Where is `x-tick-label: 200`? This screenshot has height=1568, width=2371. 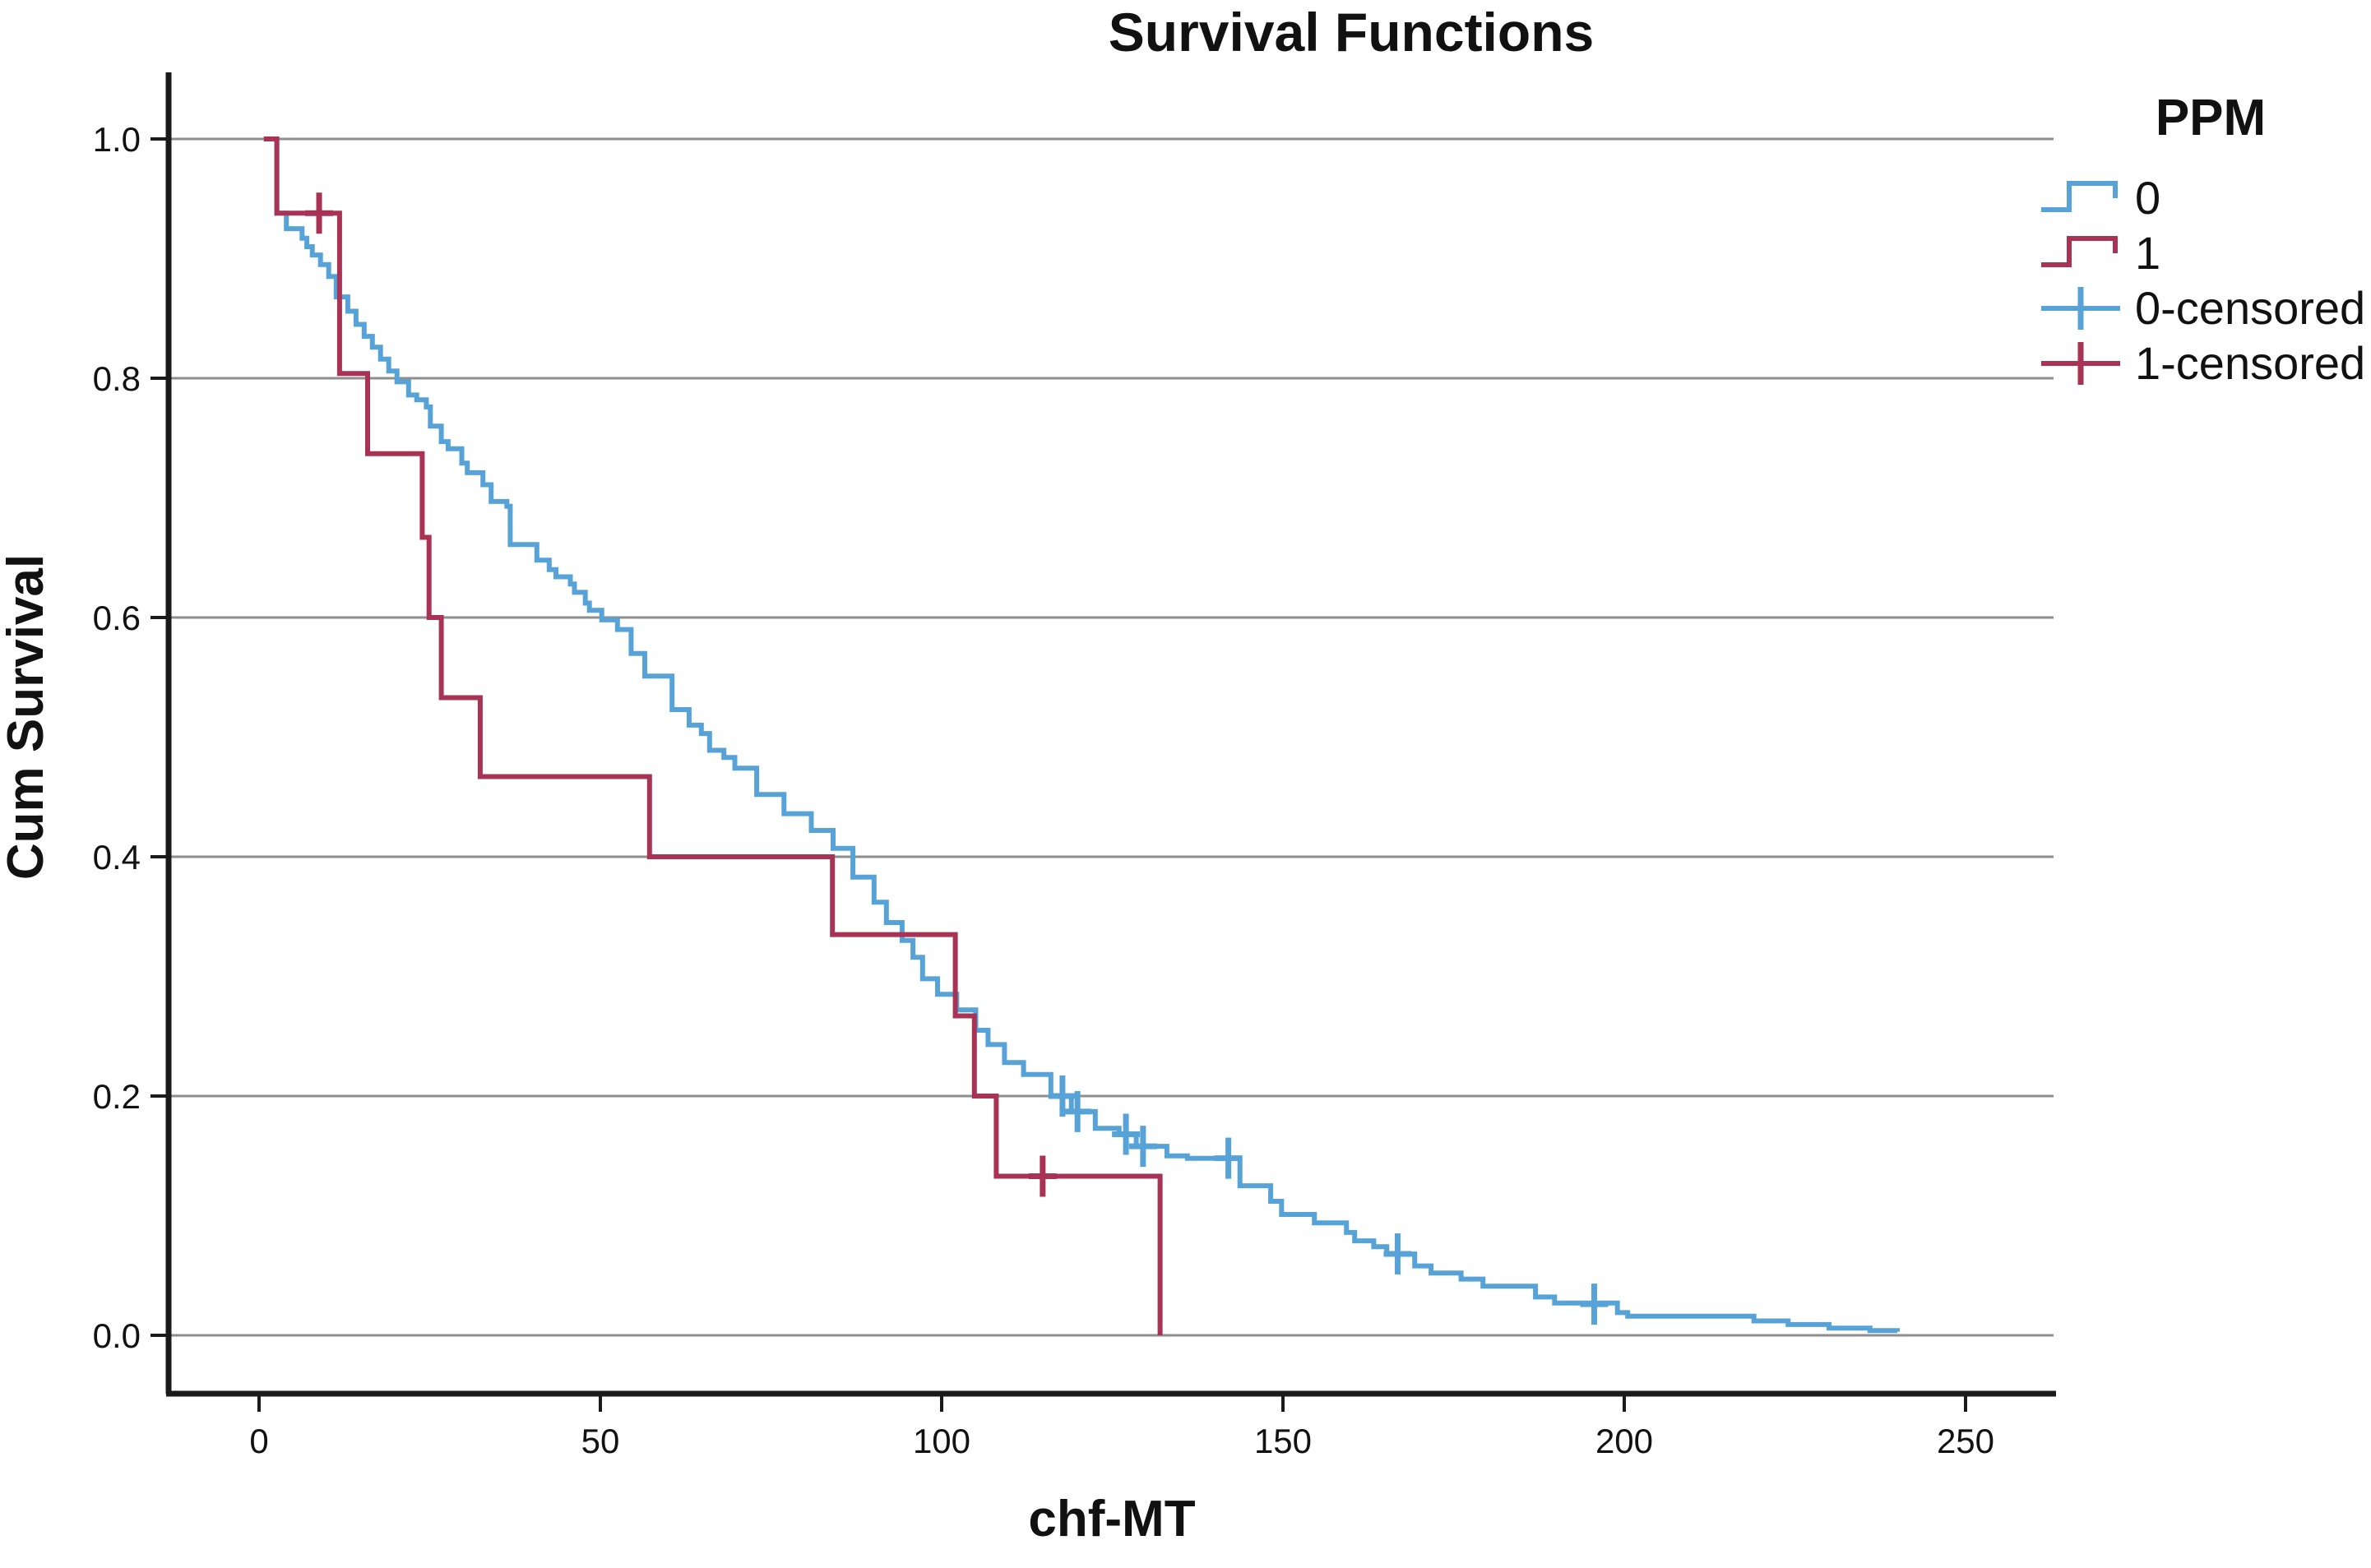 x-tick-label: 200 is located at coordinates (1624, 1441).